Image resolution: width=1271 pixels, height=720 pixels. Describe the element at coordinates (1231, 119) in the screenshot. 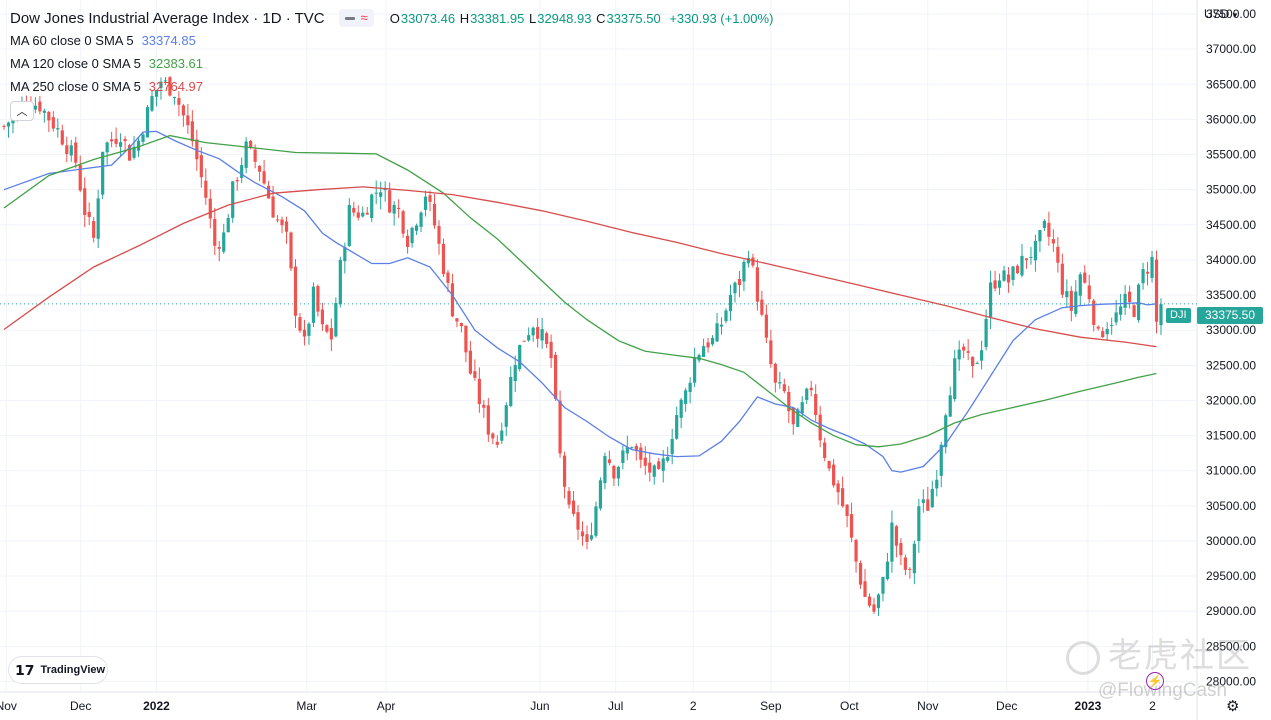

I see `y-tick-label: 36000.00` at that location.